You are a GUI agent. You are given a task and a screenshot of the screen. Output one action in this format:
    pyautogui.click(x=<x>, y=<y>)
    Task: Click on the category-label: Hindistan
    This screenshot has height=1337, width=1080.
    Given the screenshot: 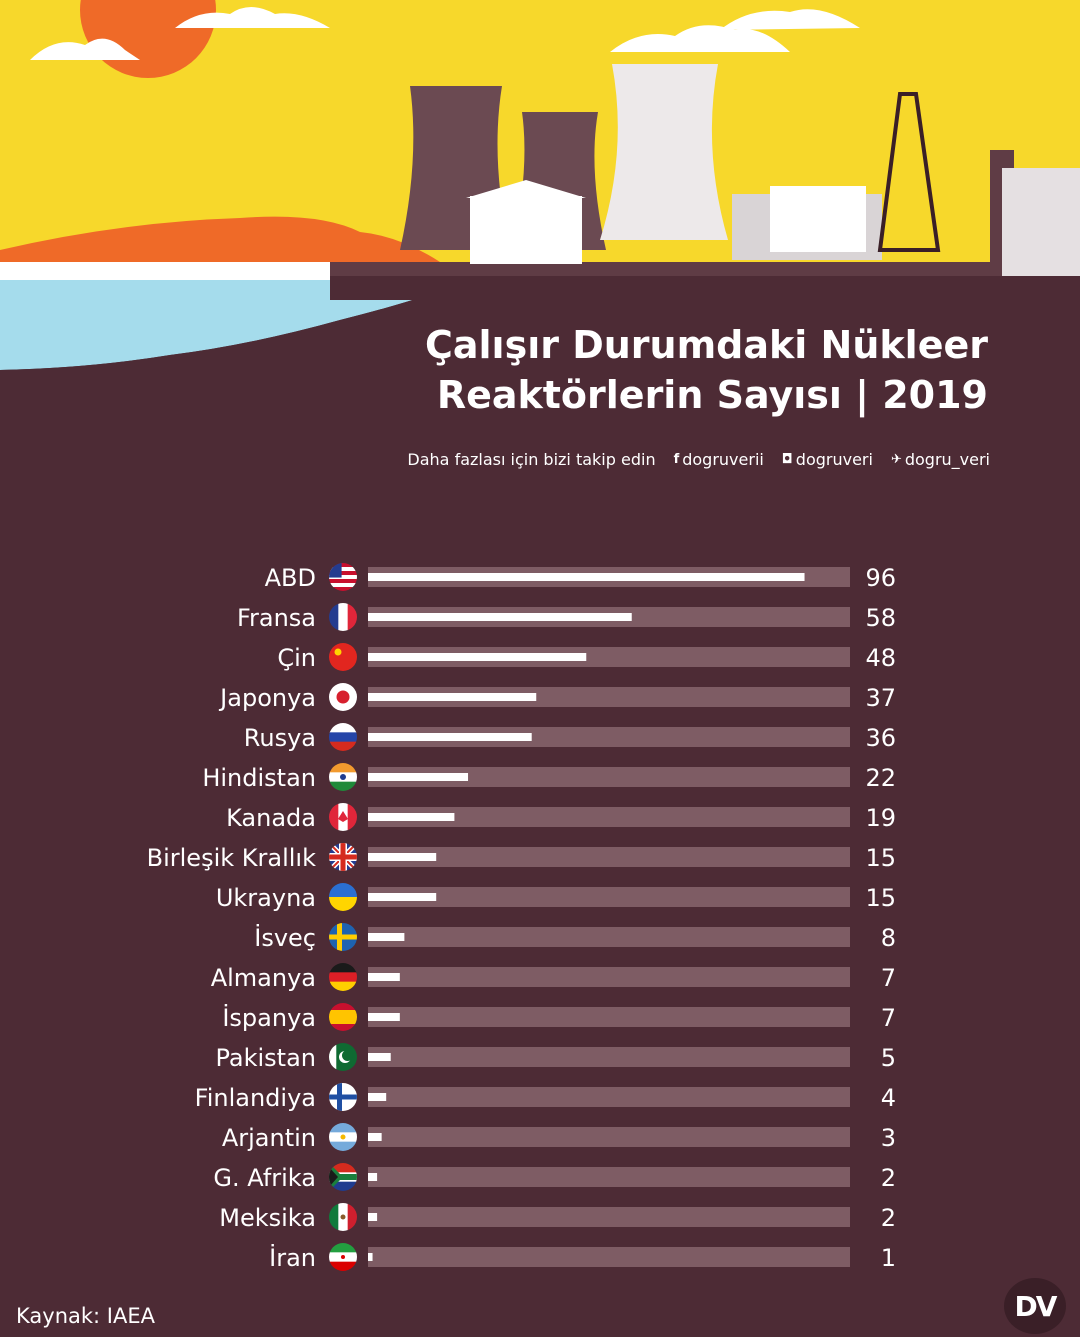 What is the action you would take?
    pyautogui.click(x=259, y=778)
    